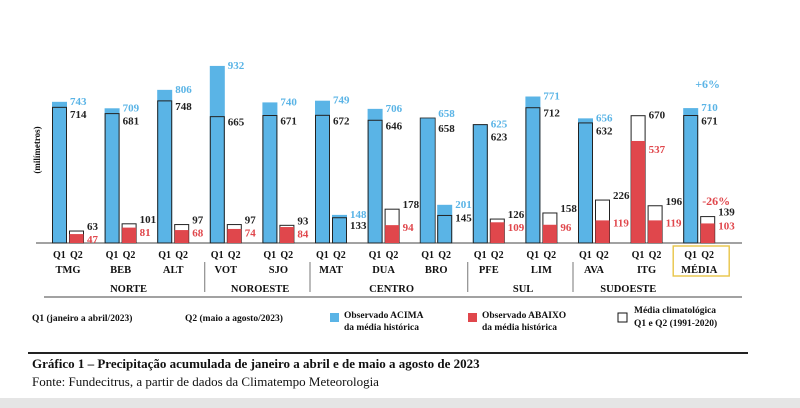  I want to click on tmg-q1-tick: Q1, so click(59, 255).